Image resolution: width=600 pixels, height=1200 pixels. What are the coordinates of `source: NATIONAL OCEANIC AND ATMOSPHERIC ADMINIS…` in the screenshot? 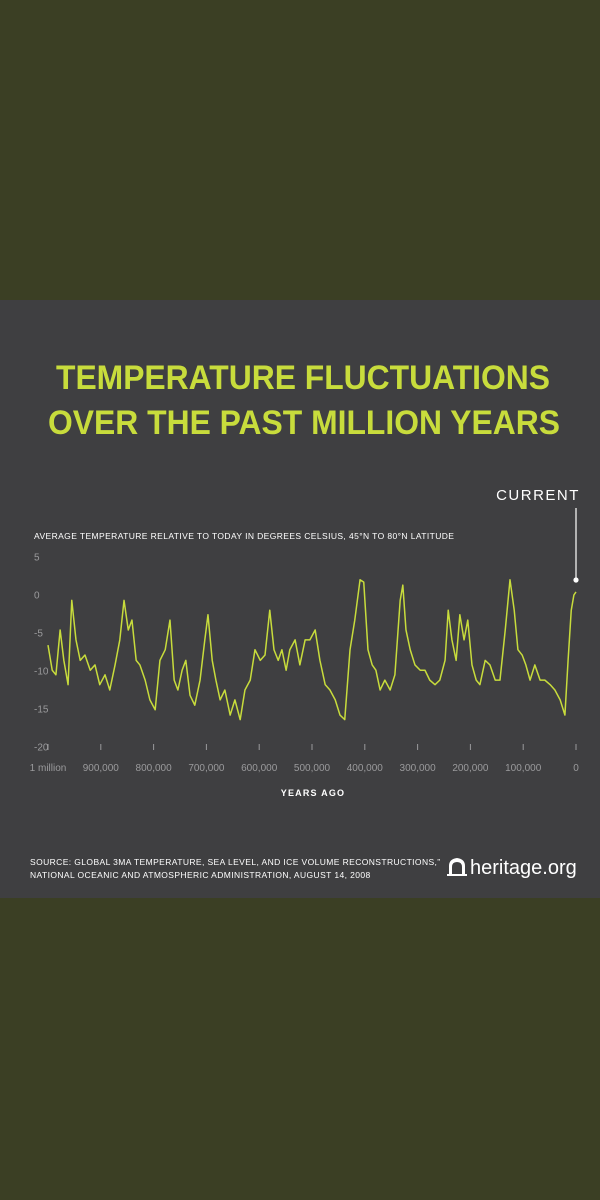 It's located at (200, 875).